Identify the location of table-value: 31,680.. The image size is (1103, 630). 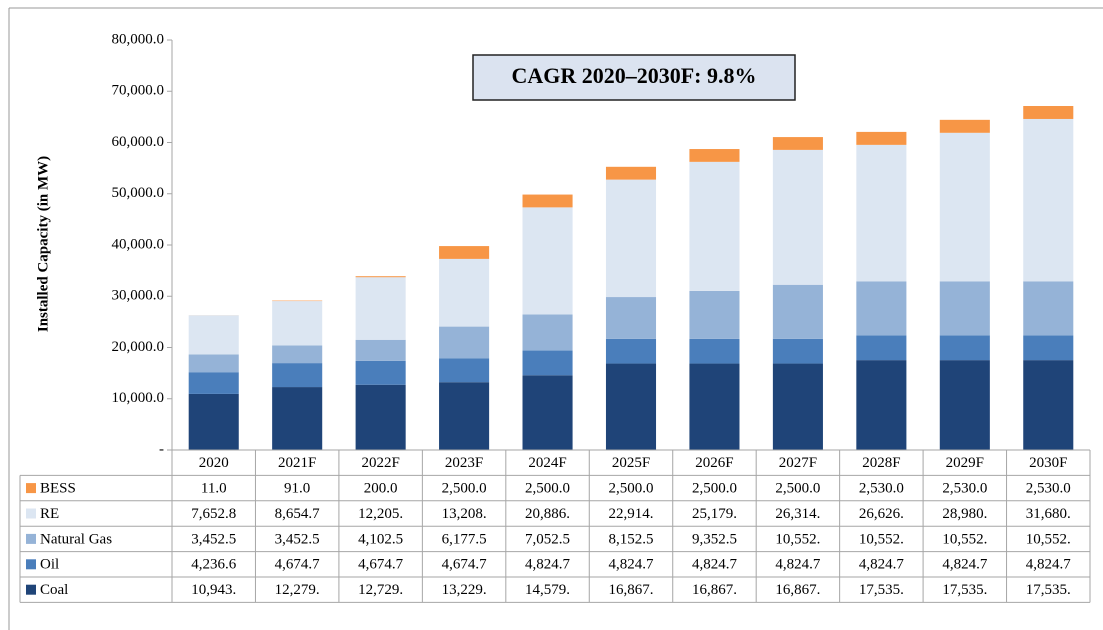
(1048, 514).